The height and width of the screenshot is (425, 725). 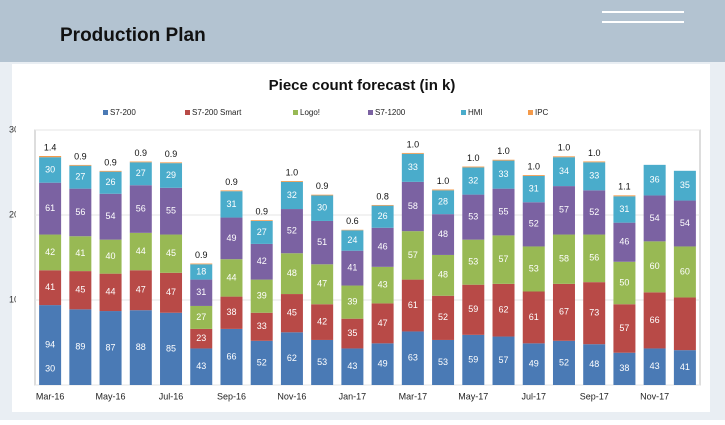 I want to click on total-label: 0.8, so click(x=382, y=196).